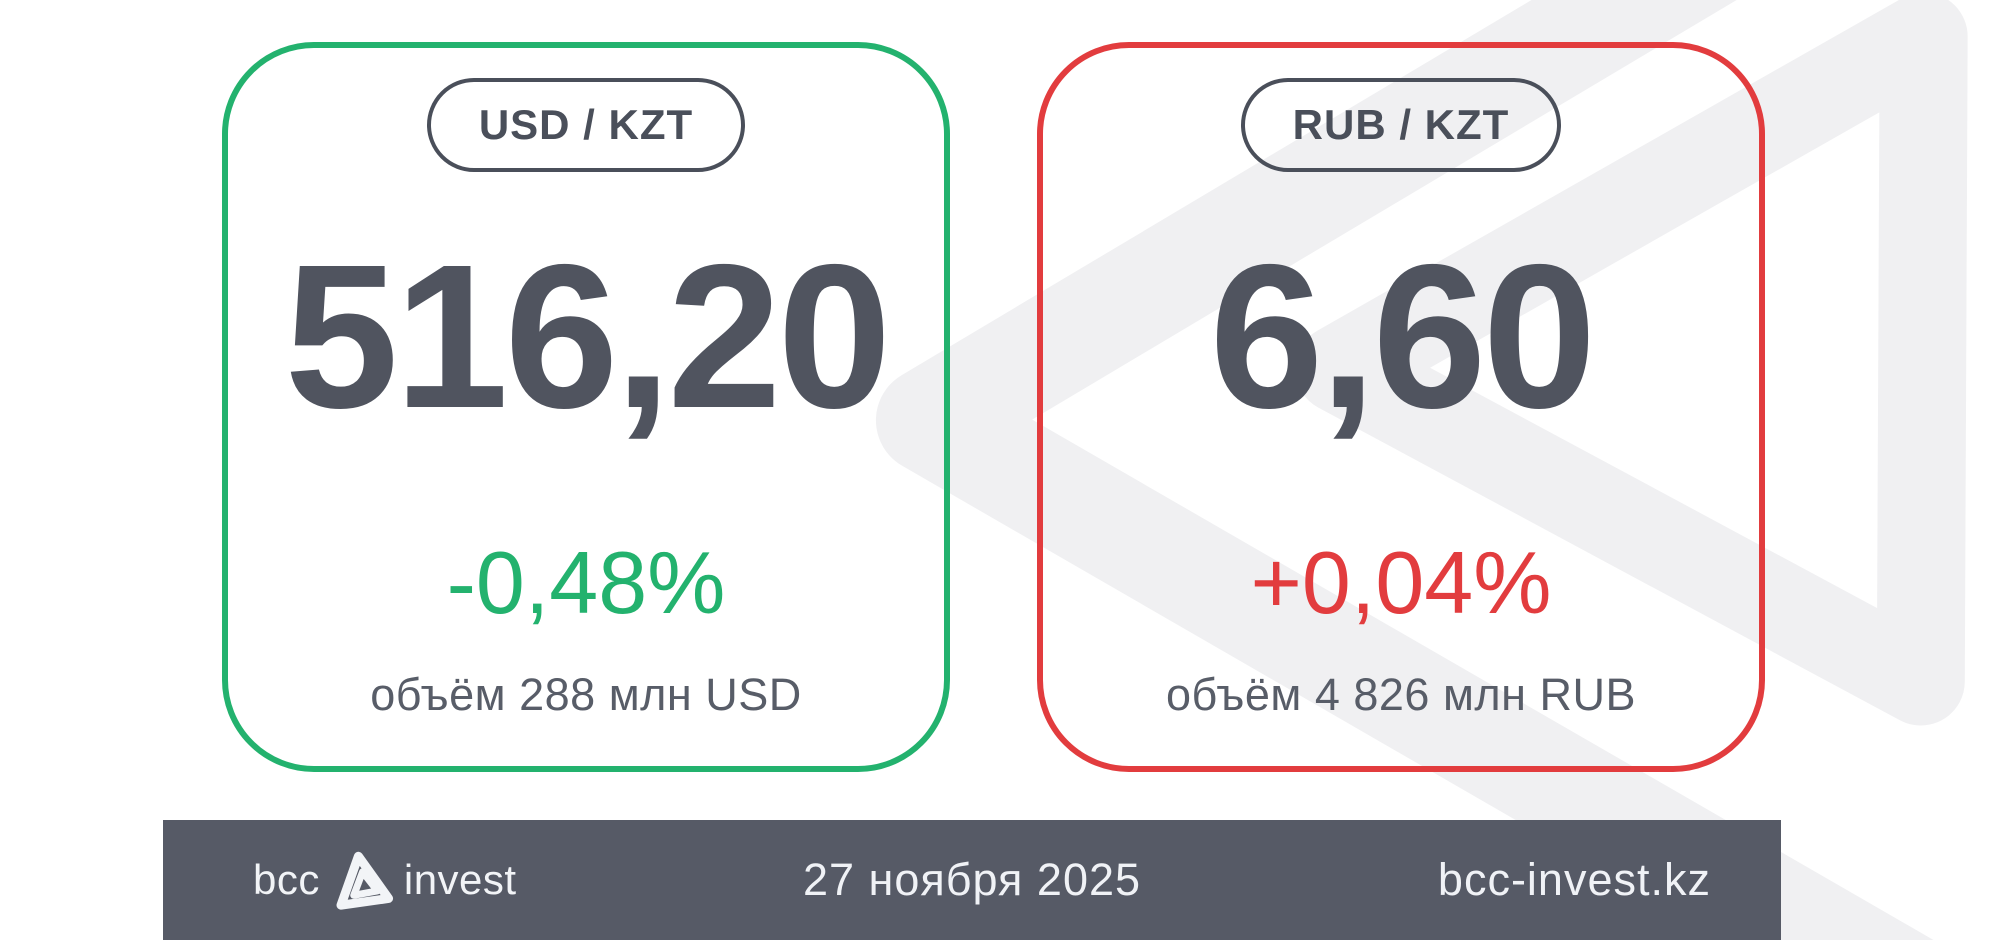  Describe the element at coordinates (364, 880) in the screenshot. I see `bcc-triangle-icon` at that location.